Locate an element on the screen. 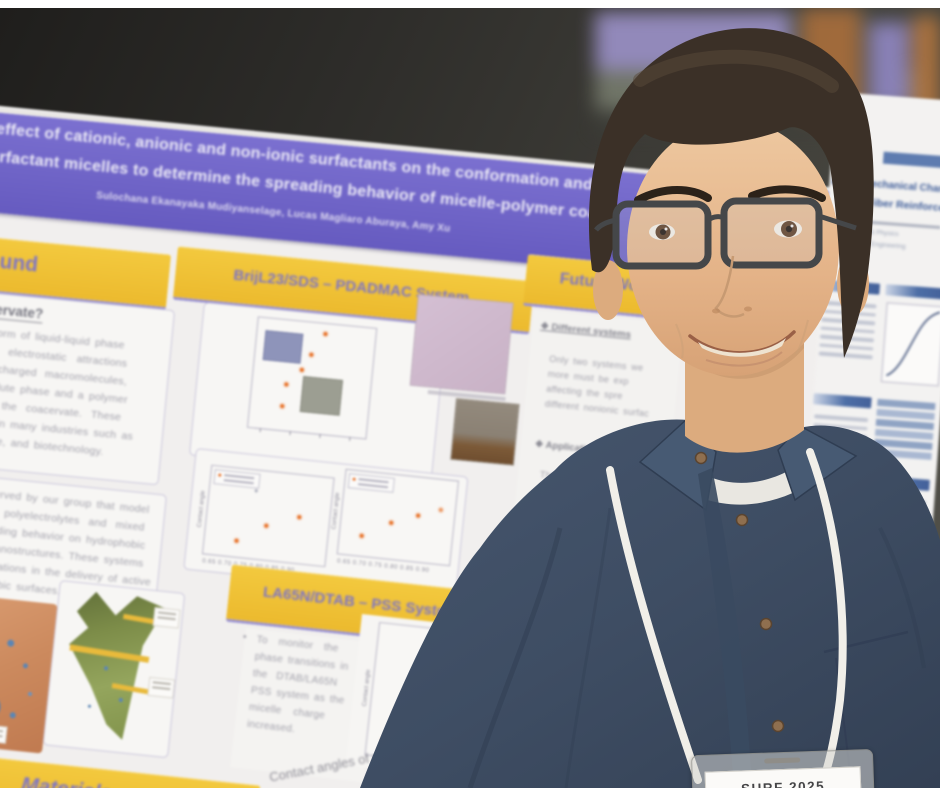 The image size is (940, 788). right-lens is located at coordinates (771, 233).